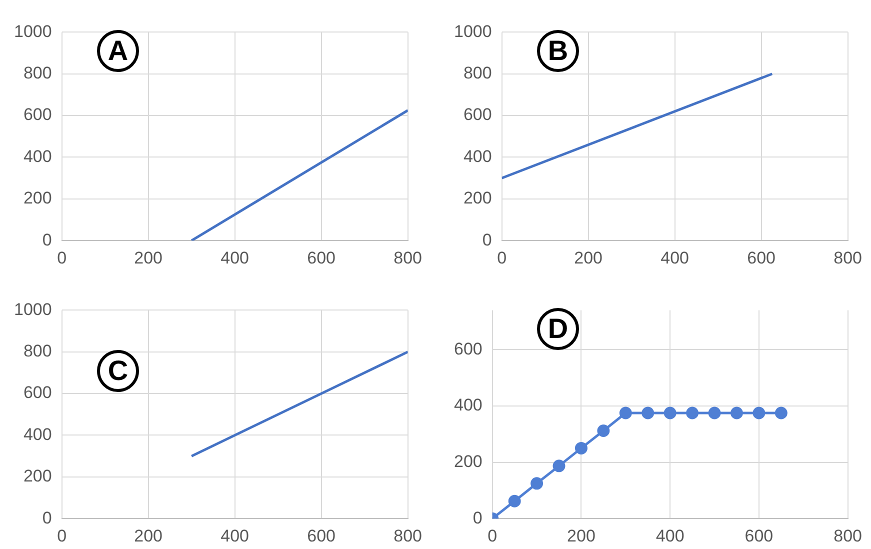 Image resolution: width=871 pixels, height=549 pixels. What do you see at coordinates (118, 371) in the screenshot?
I see `circle-outline: C` at bounding box center [118, 371].